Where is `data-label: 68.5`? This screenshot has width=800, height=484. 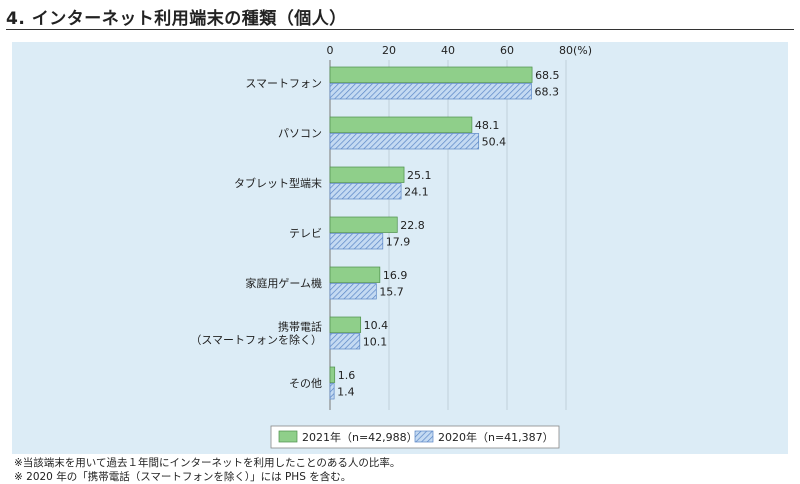 data-label: 68.5 is located at coordinates (547, 75).